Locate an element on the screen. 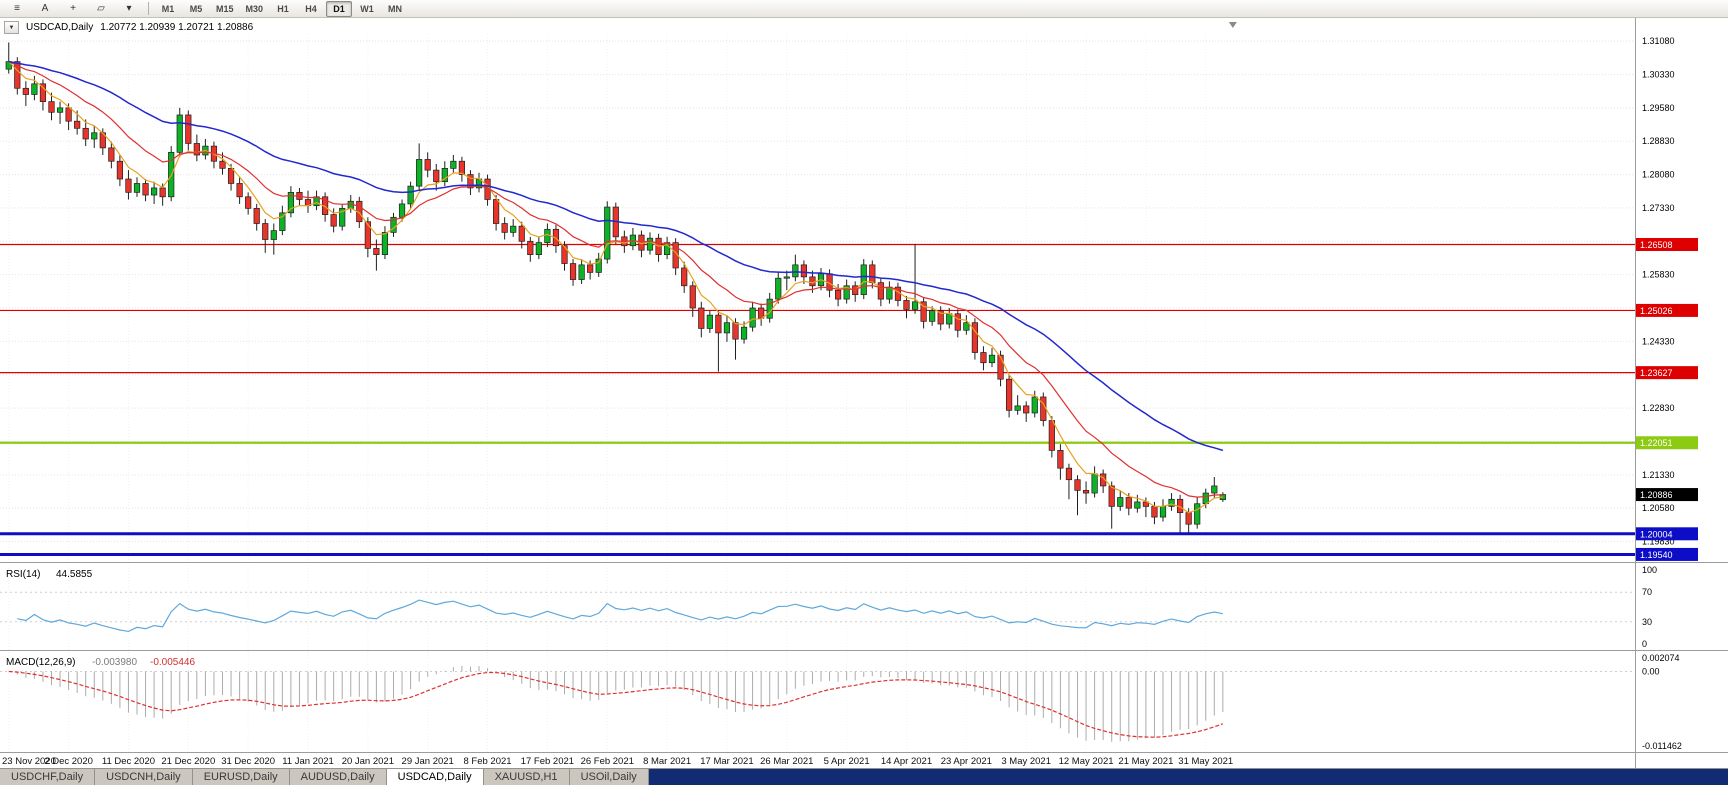 This screenshot has width=1728, height=785. hline-badge-label: 1.25026 is located at coordinates (1656, 311).